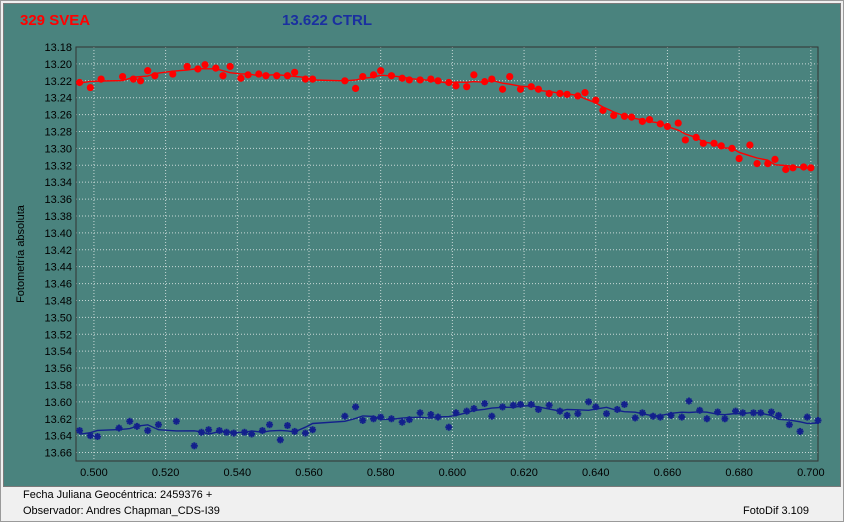 The width and height of the screenshot is (844, 522). Describe the element at coordinates (94, 473) in the screenshot. I see `x-tick-label: 0.500` at that location.